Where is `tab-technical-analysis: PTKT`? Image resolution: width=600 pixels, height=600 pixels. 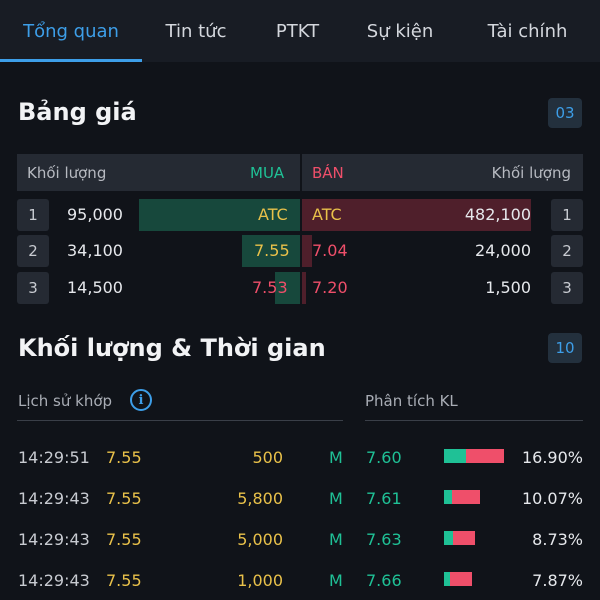 tab-technical-analysis: PTKT is located at coordinates (297, 31).